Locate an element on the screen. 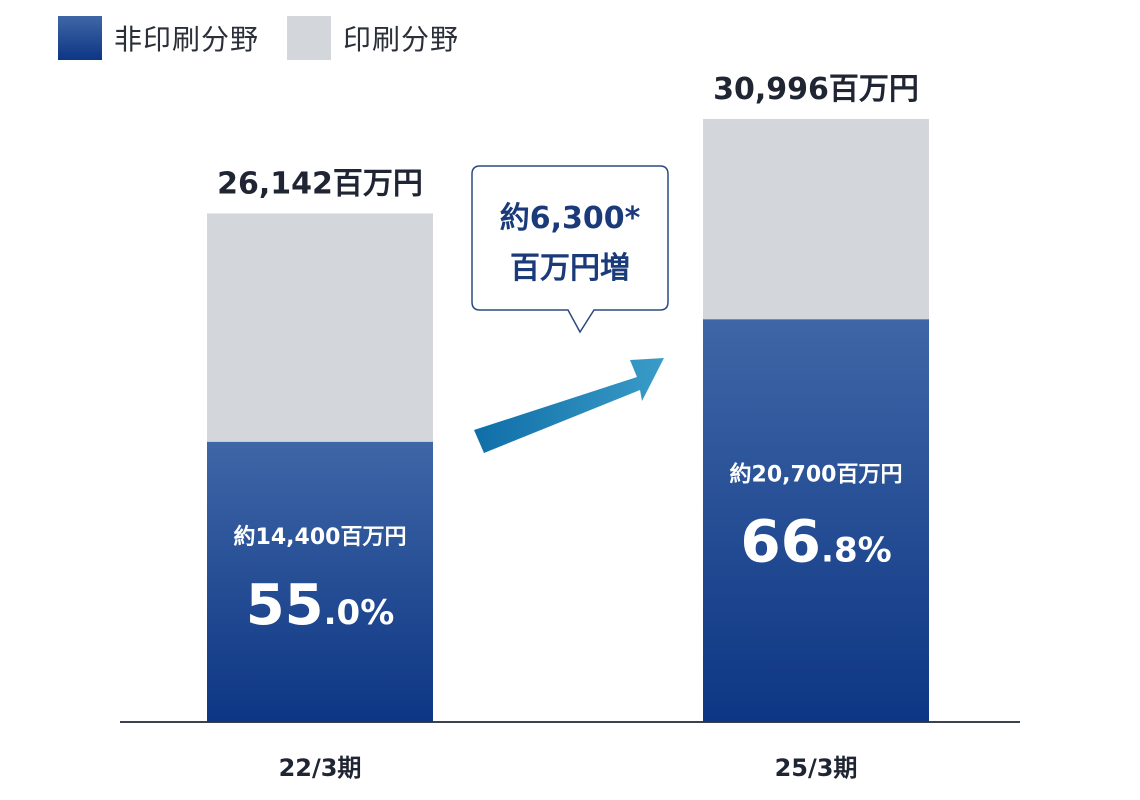 The height and width of the screenshot is (800, 1140). percent-integer: 66 is located at coordinates (780, 541).